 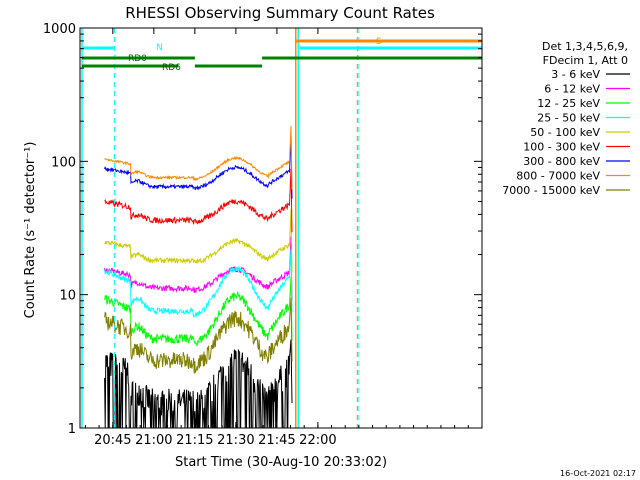 What do you see at coordinates (575, 74) in the screenshot?
I see `legend-label: 3 - 6 keV` at bounding box center [575, 74].